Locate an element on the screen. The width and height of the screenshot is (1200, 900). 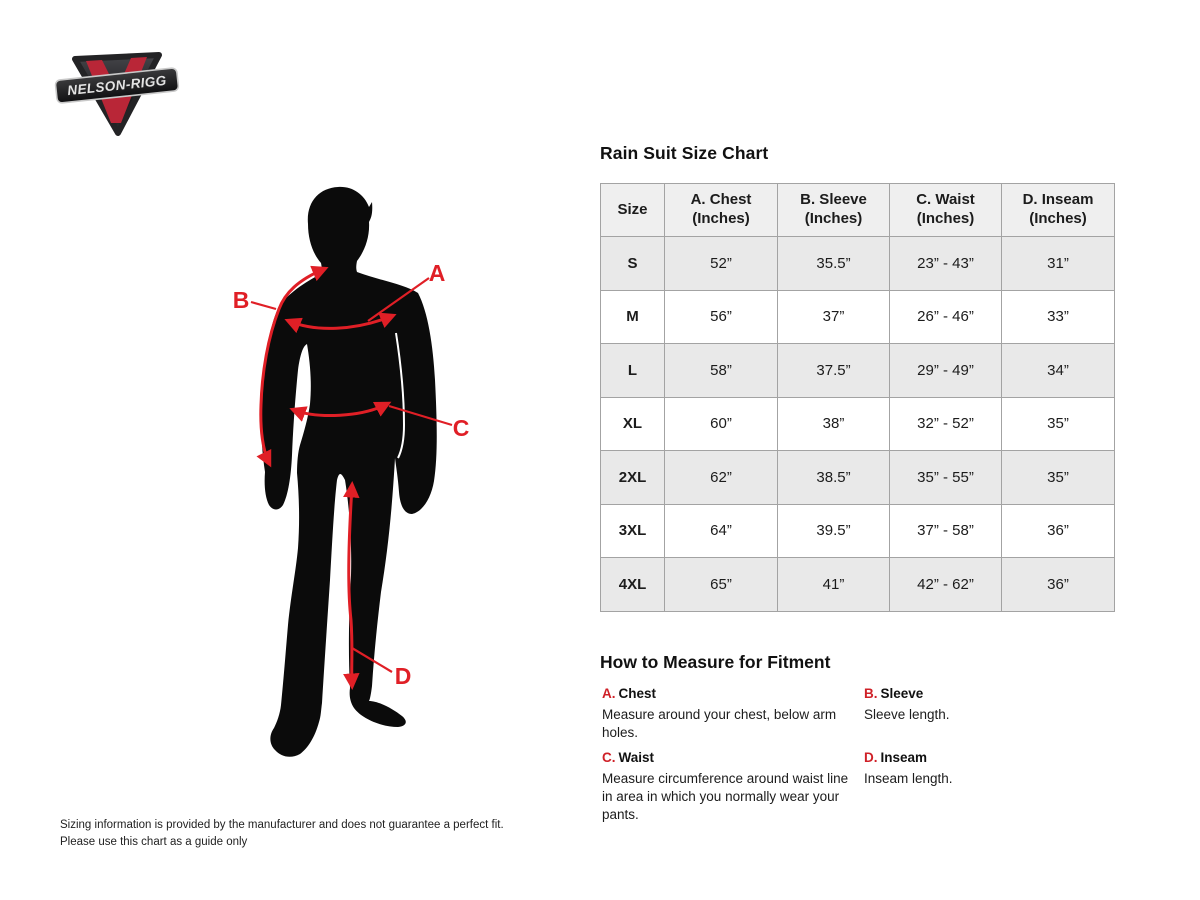
measure-name-inseam: Inseam is located at coordinates (904, 757).